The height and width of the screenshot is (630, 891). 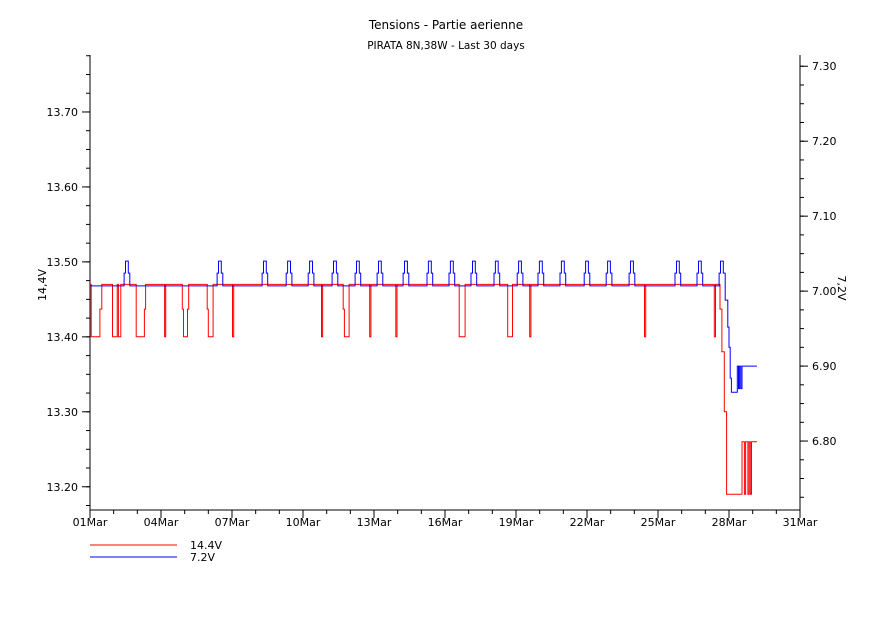 I want to click on x-tick-label: 31Mar, so click(x=800, y=522).